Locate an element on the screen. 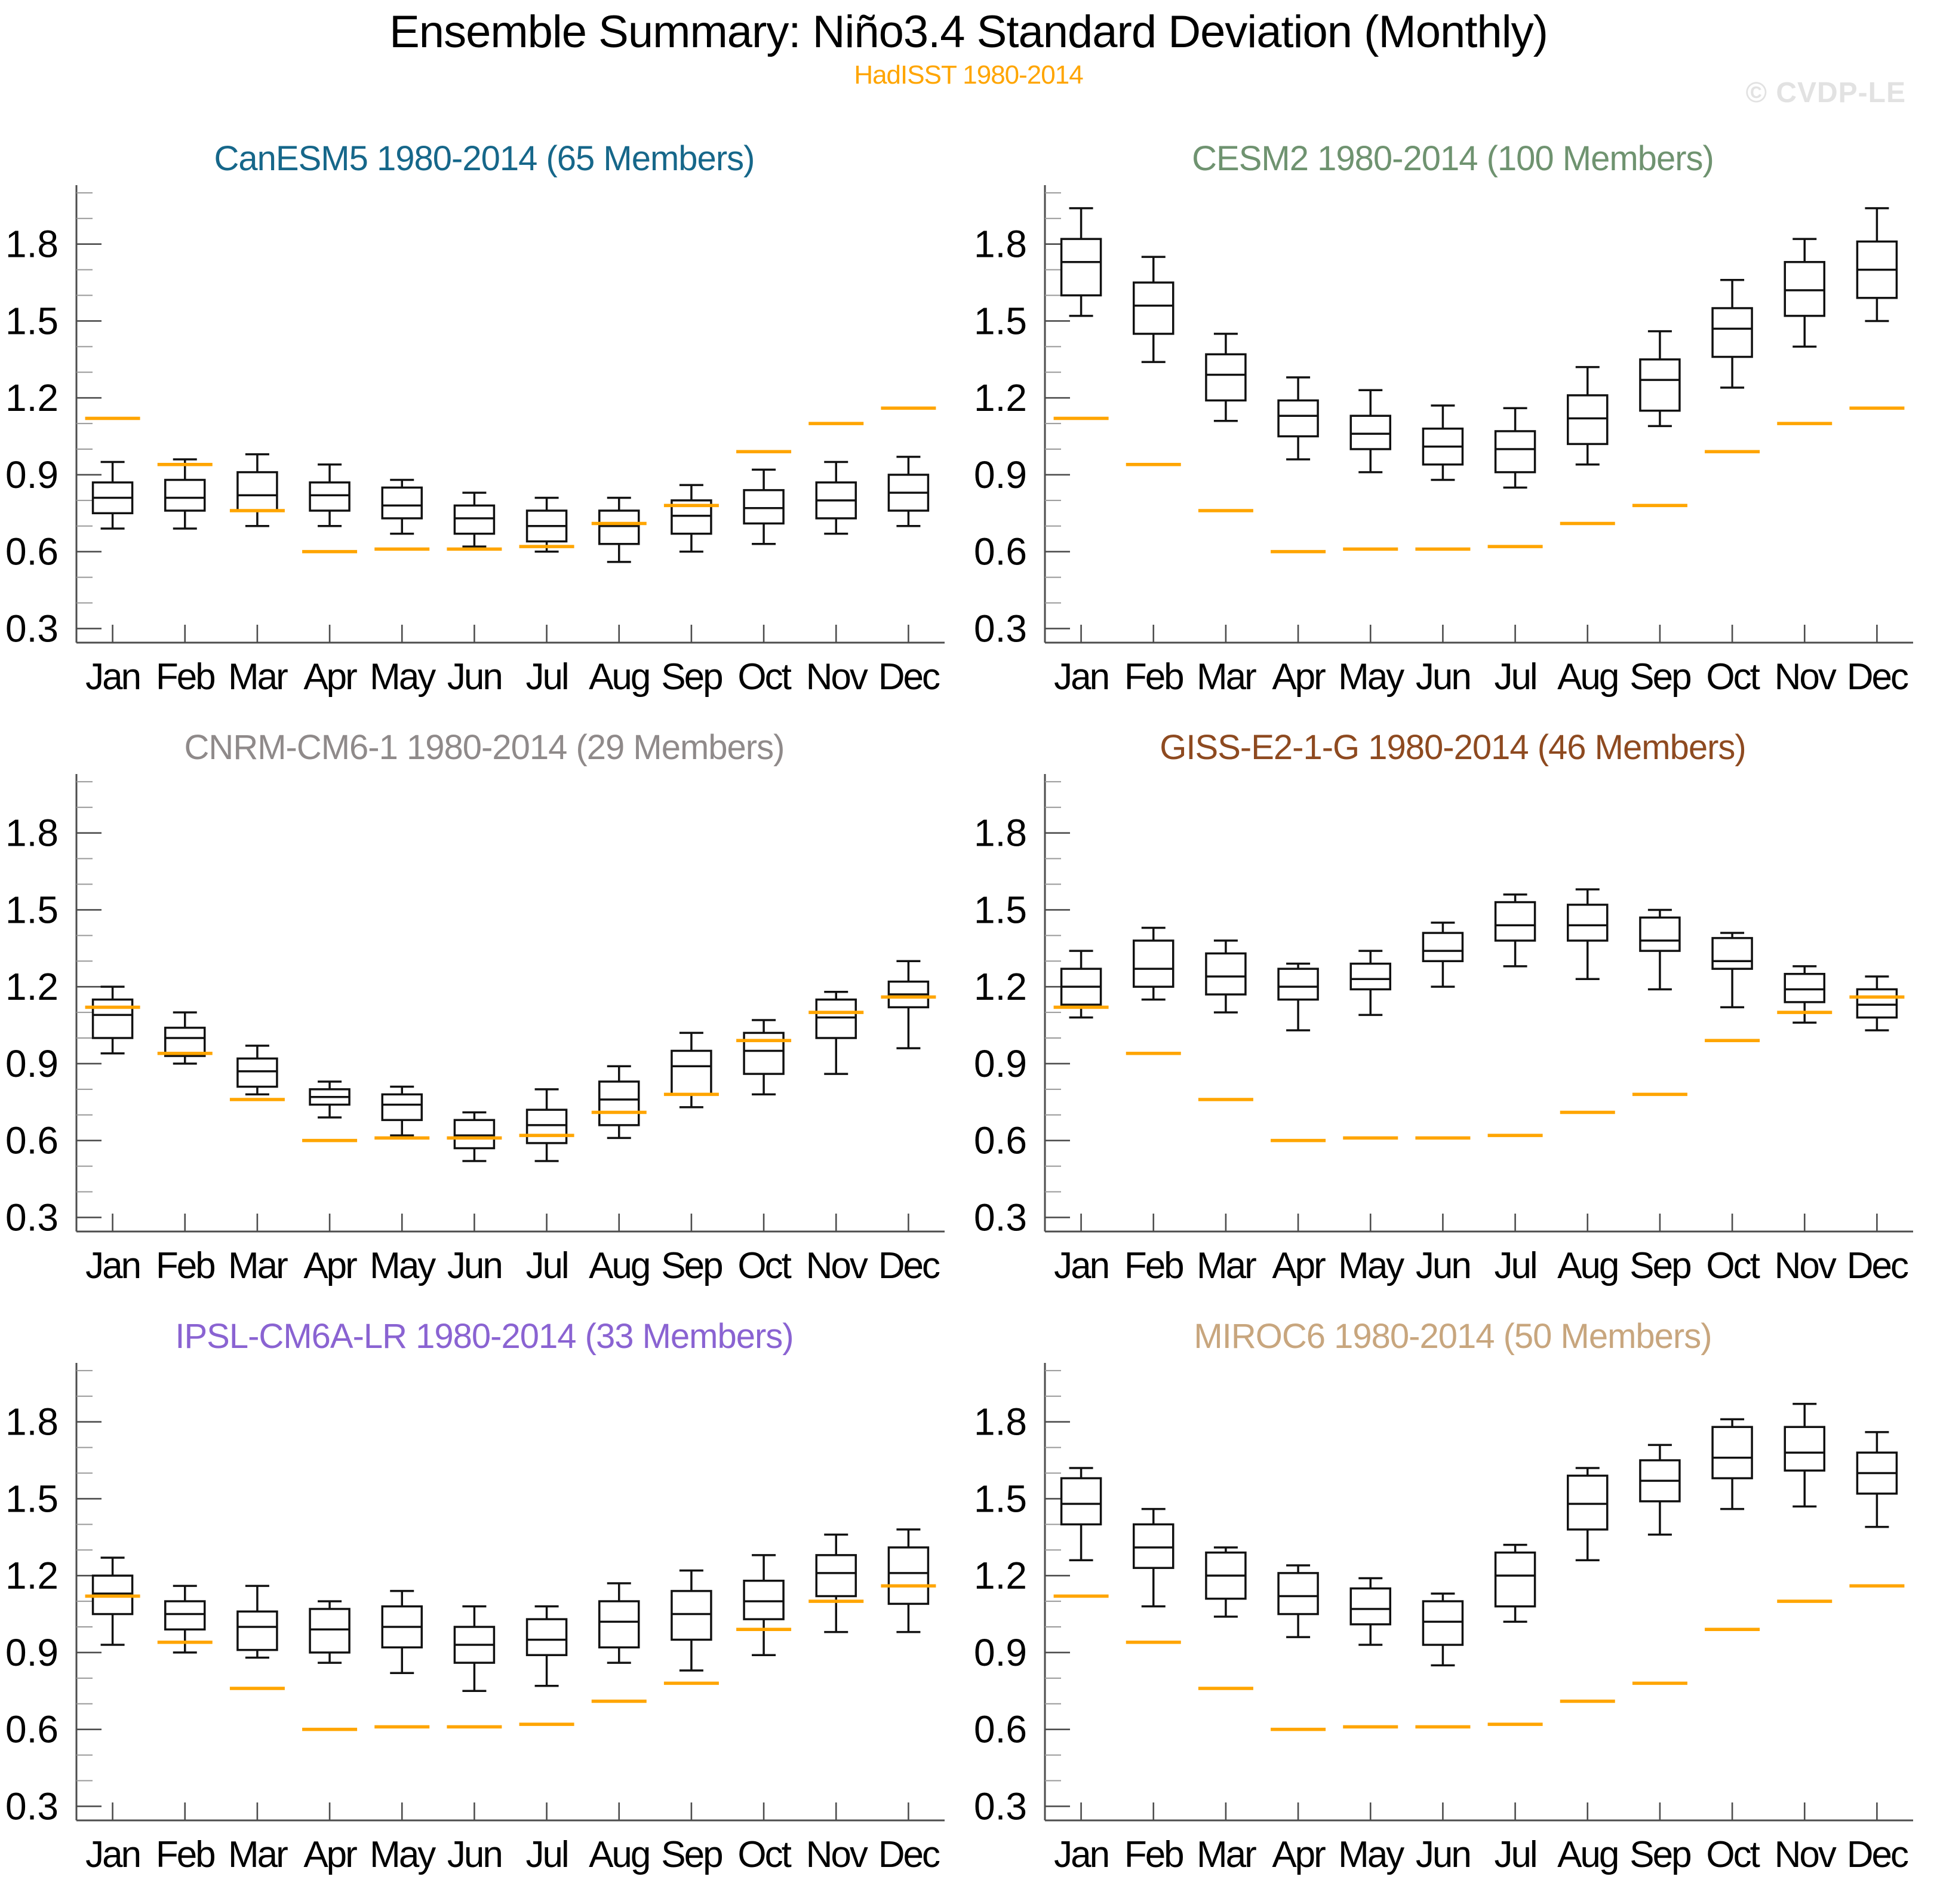 This screenshot has height=1904, width=1937. y-tick-label: 1.2 is located at coordinates (32, 1575).